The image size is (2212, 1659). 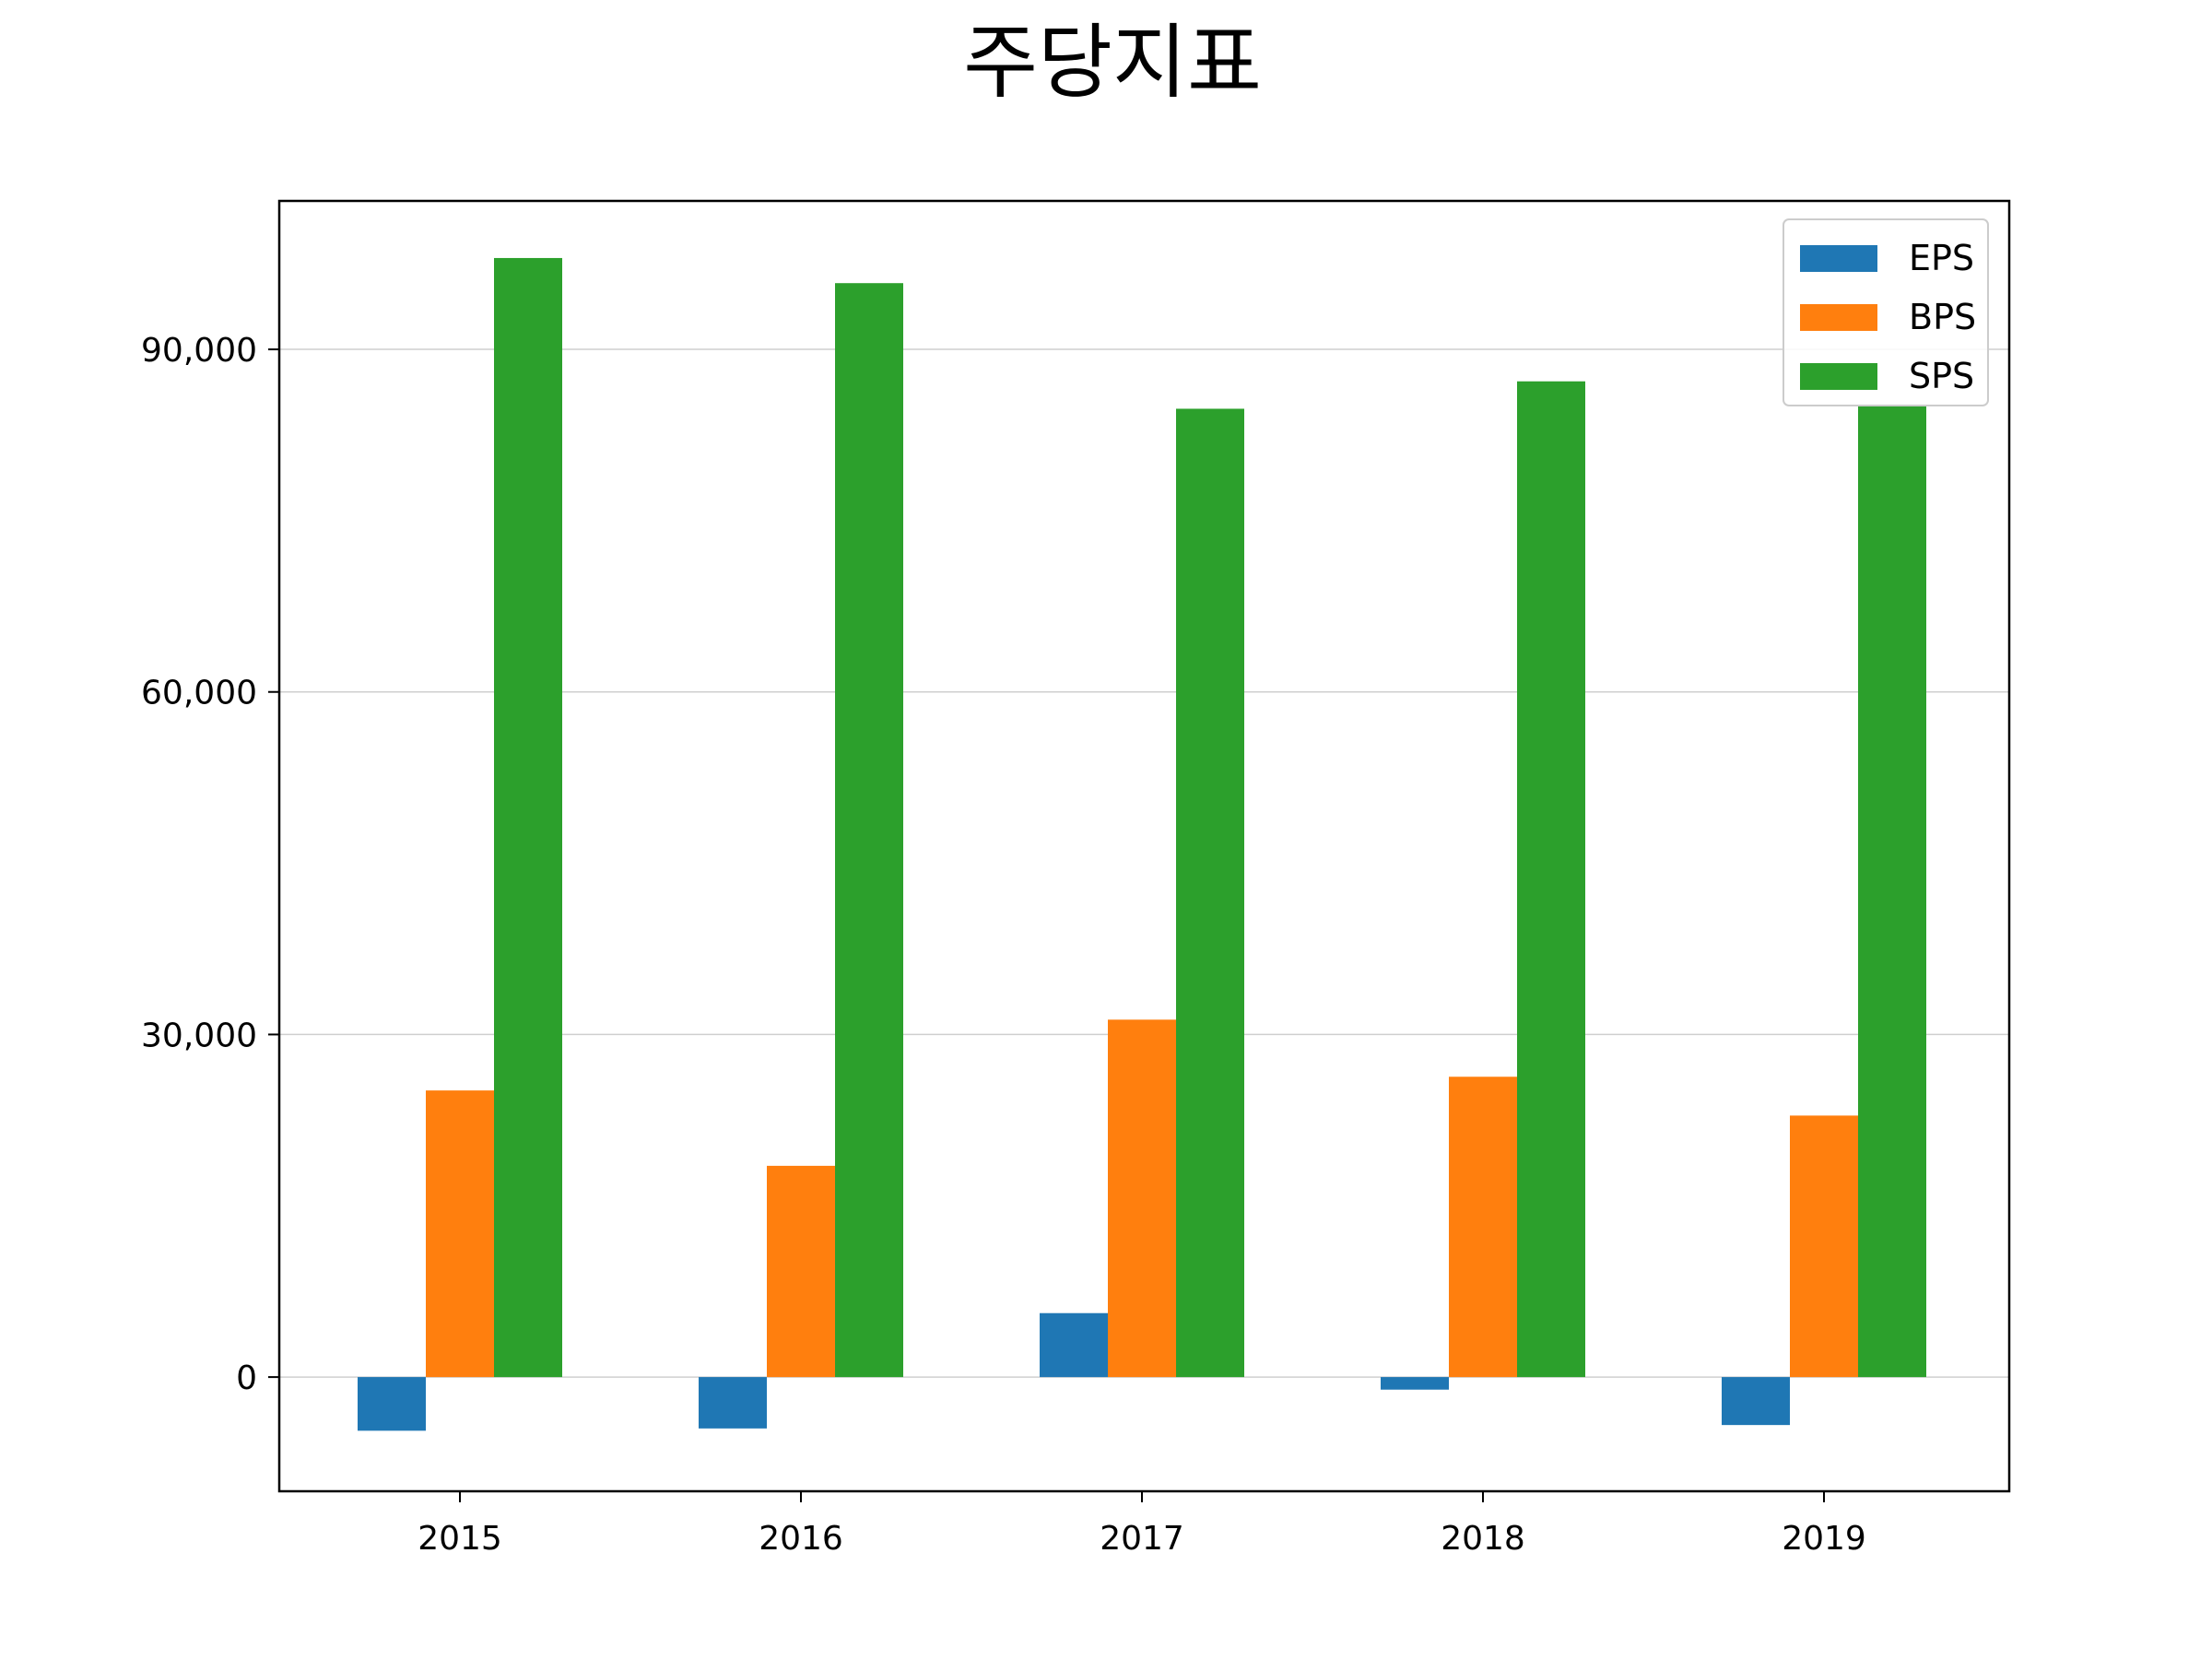 What do you see at coordinates (1838, 258) in the screenshot?
I see `legend-swatch-eps` at bounding box center [1838, 258].